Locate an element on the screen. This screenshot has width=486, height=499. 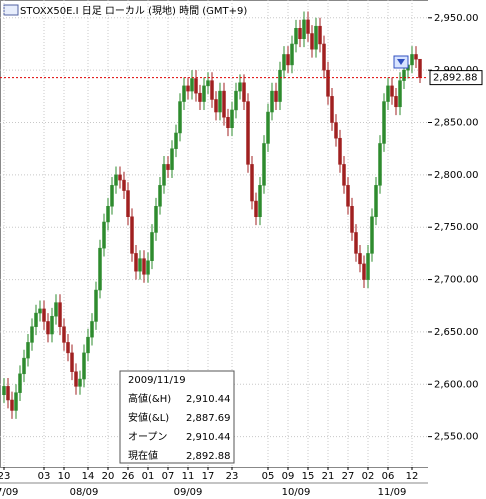
x-tick-label: 10 is located at coordinates (64, 476).